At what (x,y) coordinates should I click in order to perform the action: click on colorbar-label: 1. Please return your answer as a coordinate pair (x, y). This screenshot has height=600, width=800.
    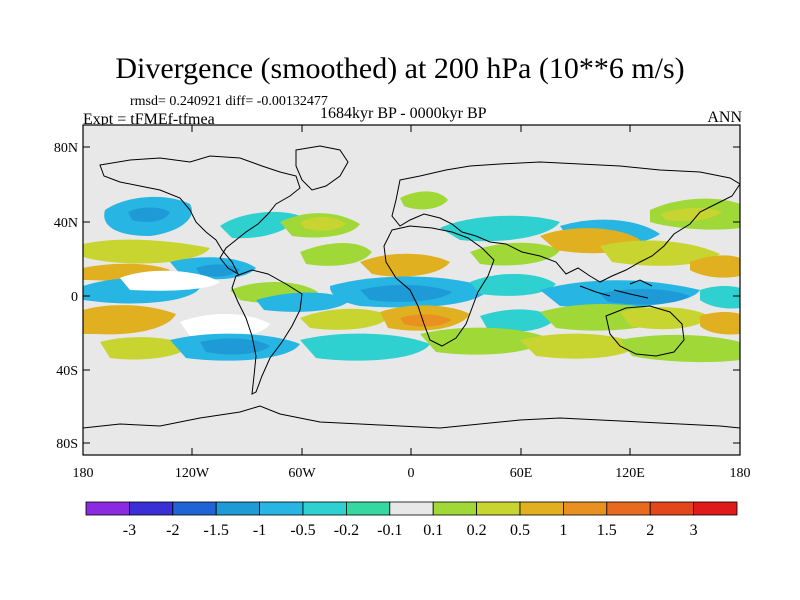
    Looking at the image, I should click on (563, 530).